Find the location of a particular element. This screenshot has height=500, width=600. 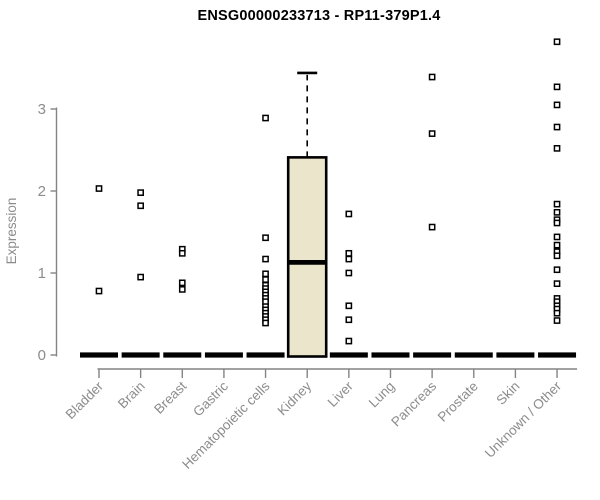

box-iqr is located at coordinates (307, 257).